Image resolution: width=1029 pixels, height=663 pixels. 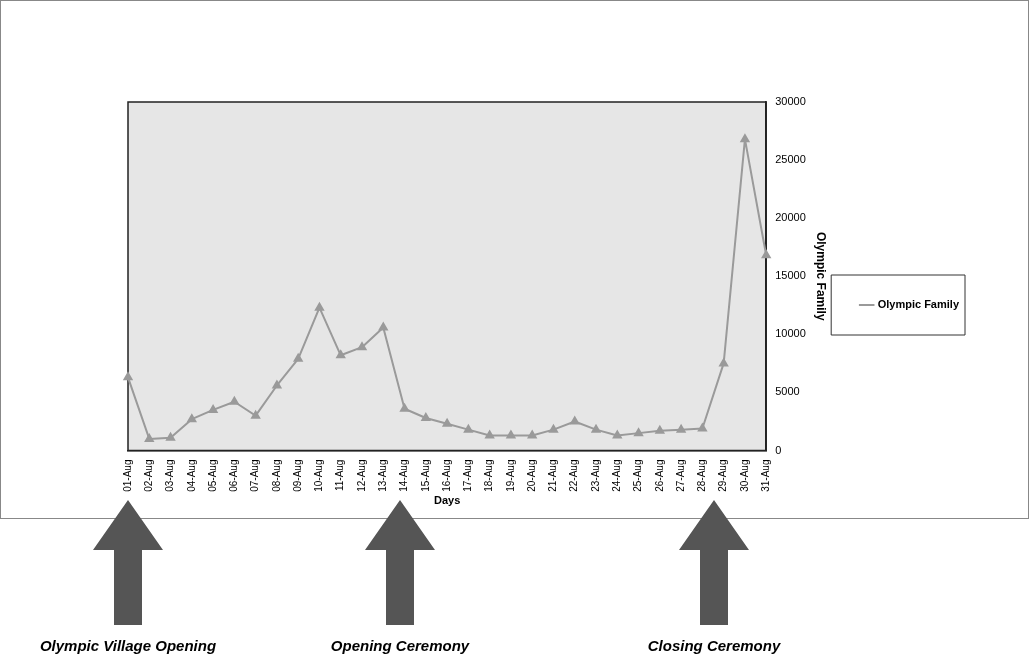 I want to click on y-tick-label: 15000, so click(x=790, y=275).